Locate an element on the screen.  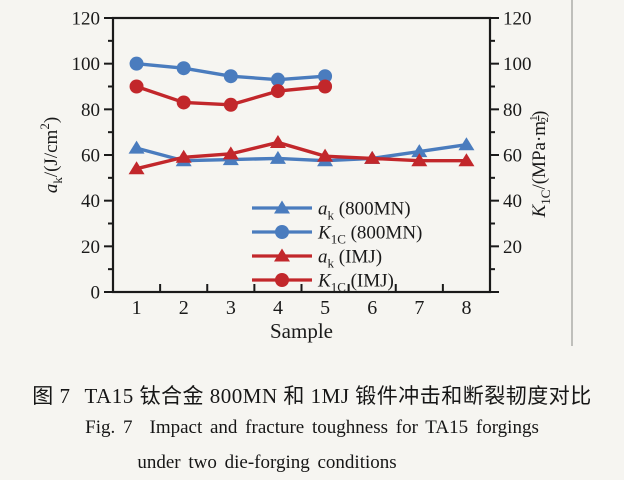
x-axis-tick-label: 6 is located at coordinates (372, 308).